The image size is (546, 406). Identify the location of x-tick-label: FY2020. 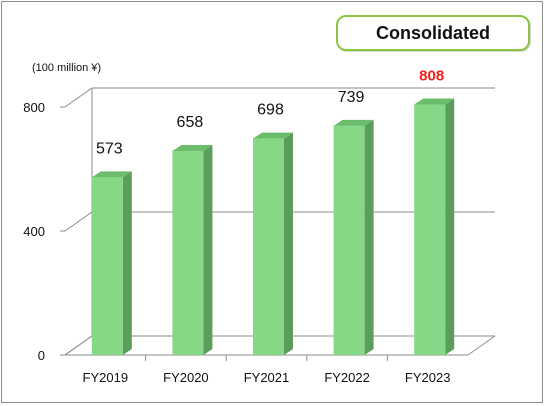
(186, 377).